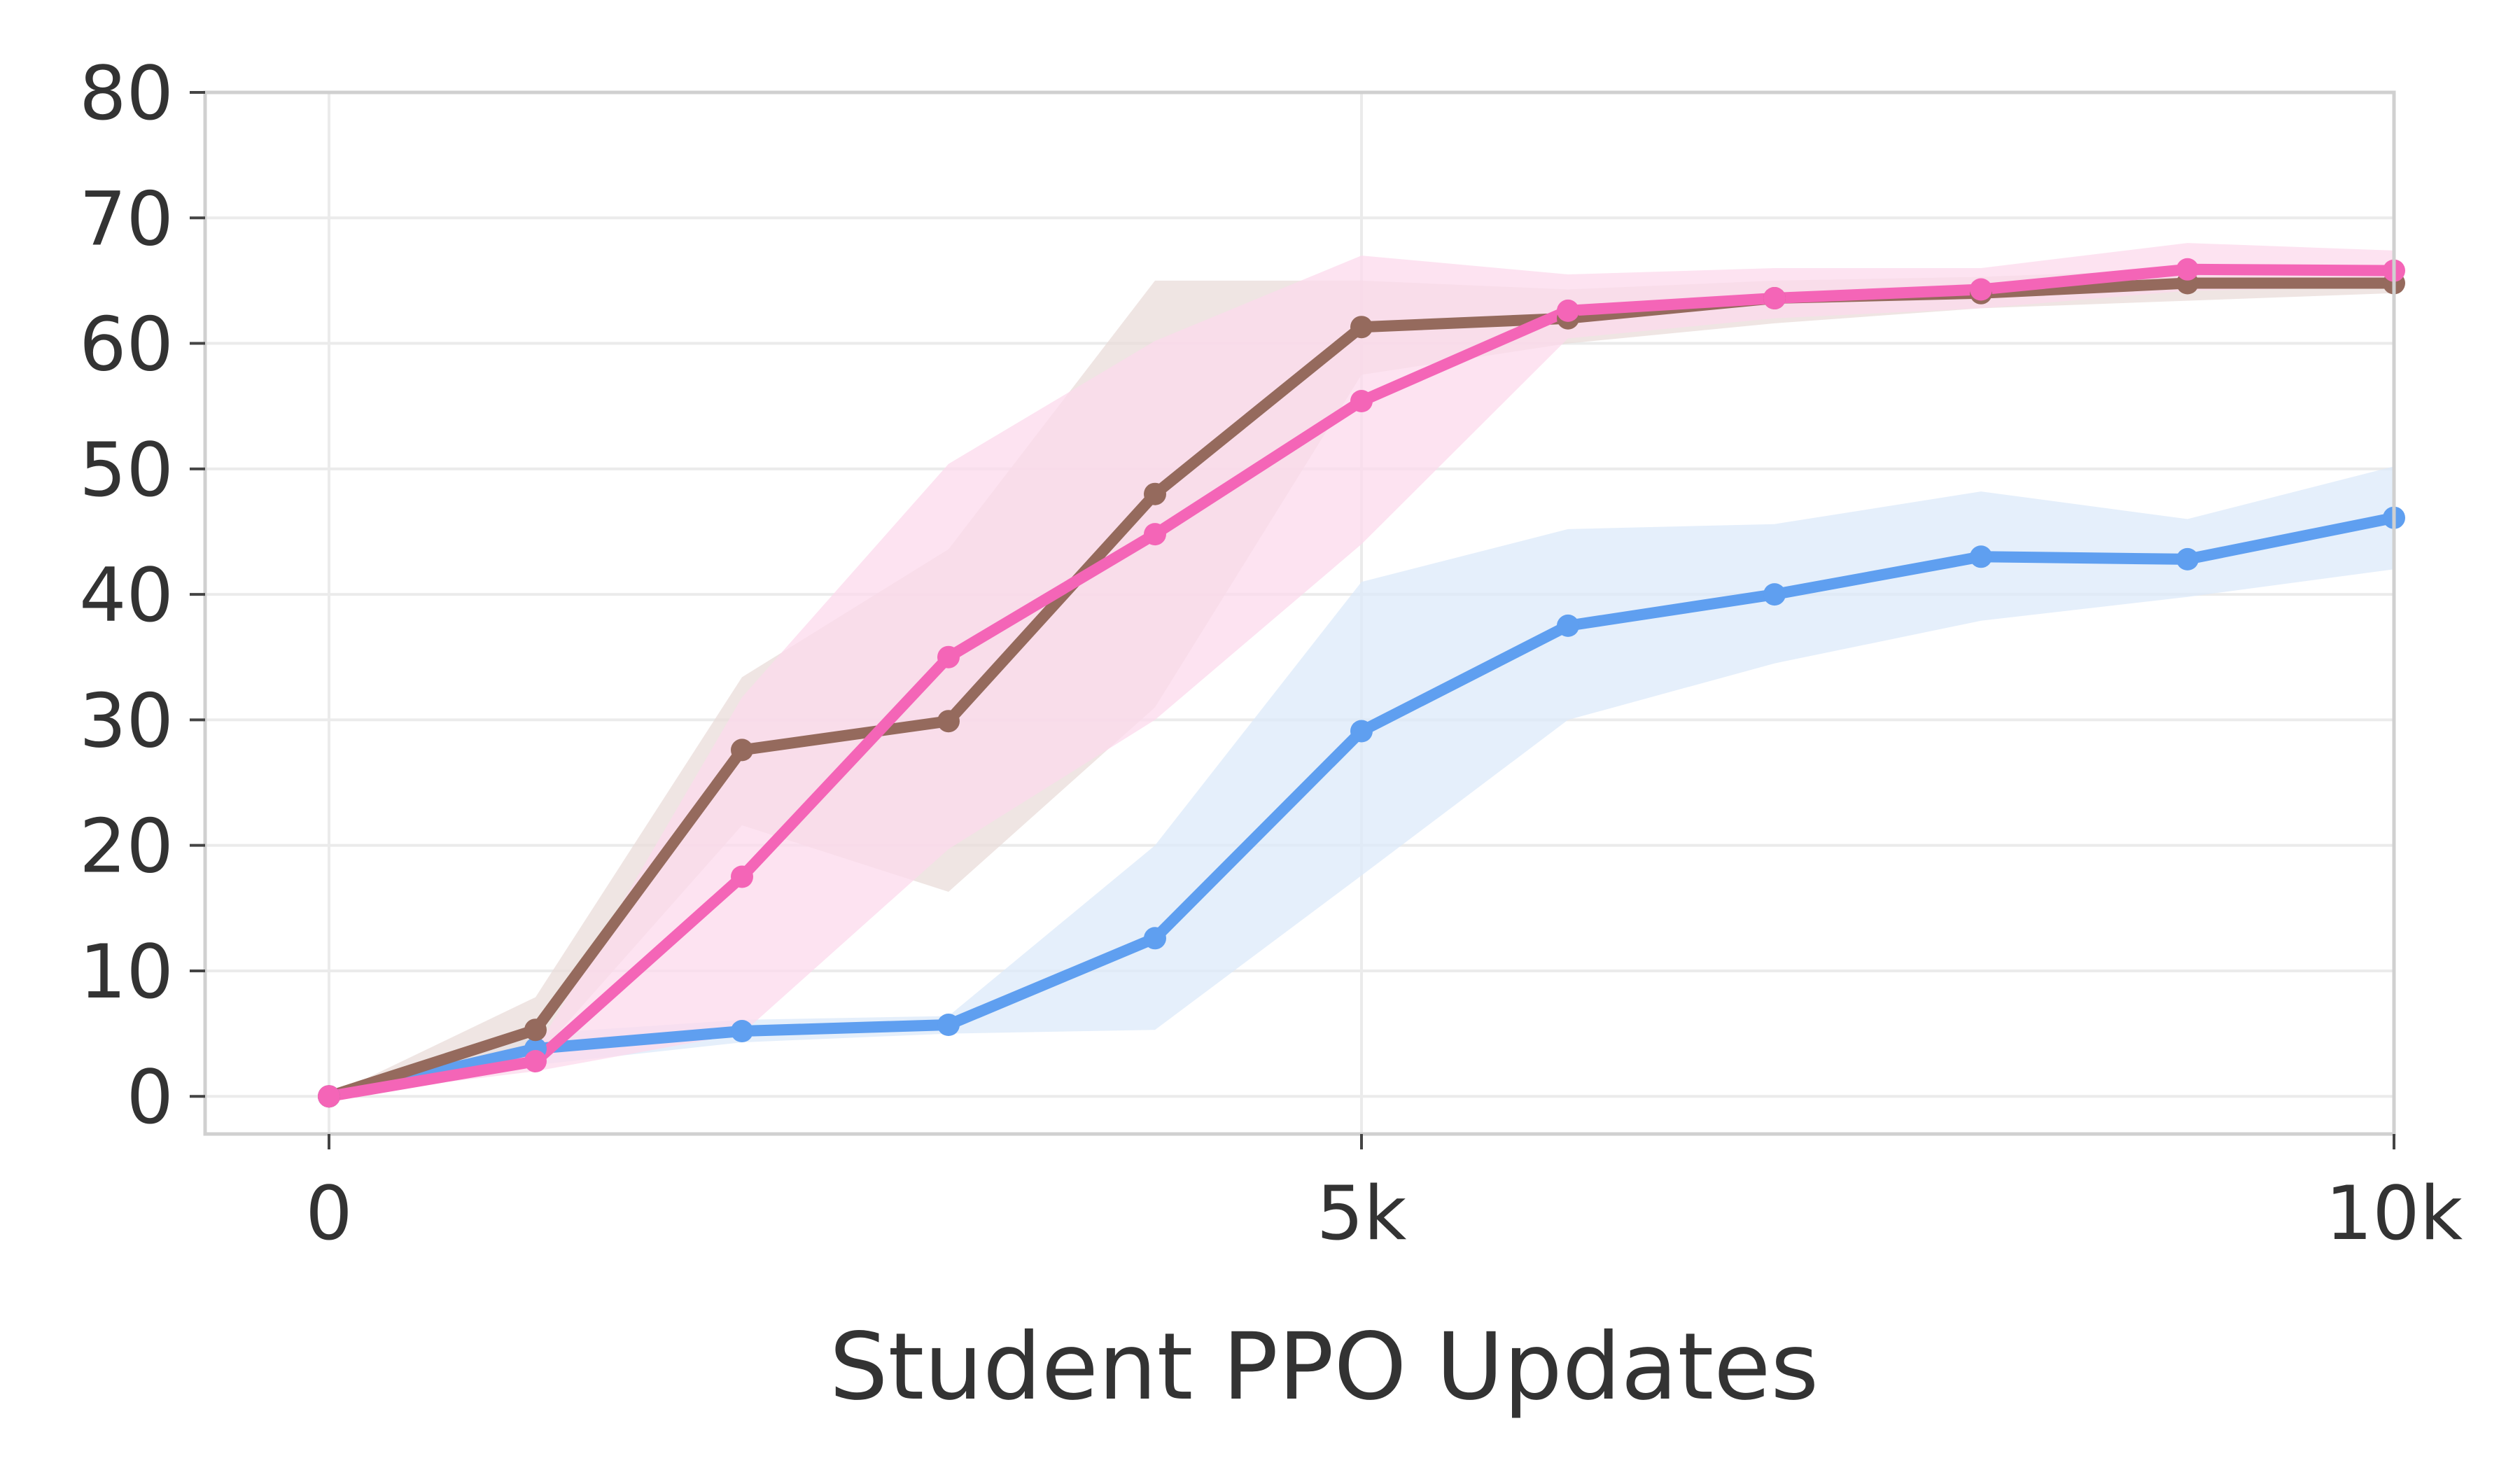  Describe the element at coordinates (126, 972) in the screenshot. I see `y-tick-label: 10` at that location.